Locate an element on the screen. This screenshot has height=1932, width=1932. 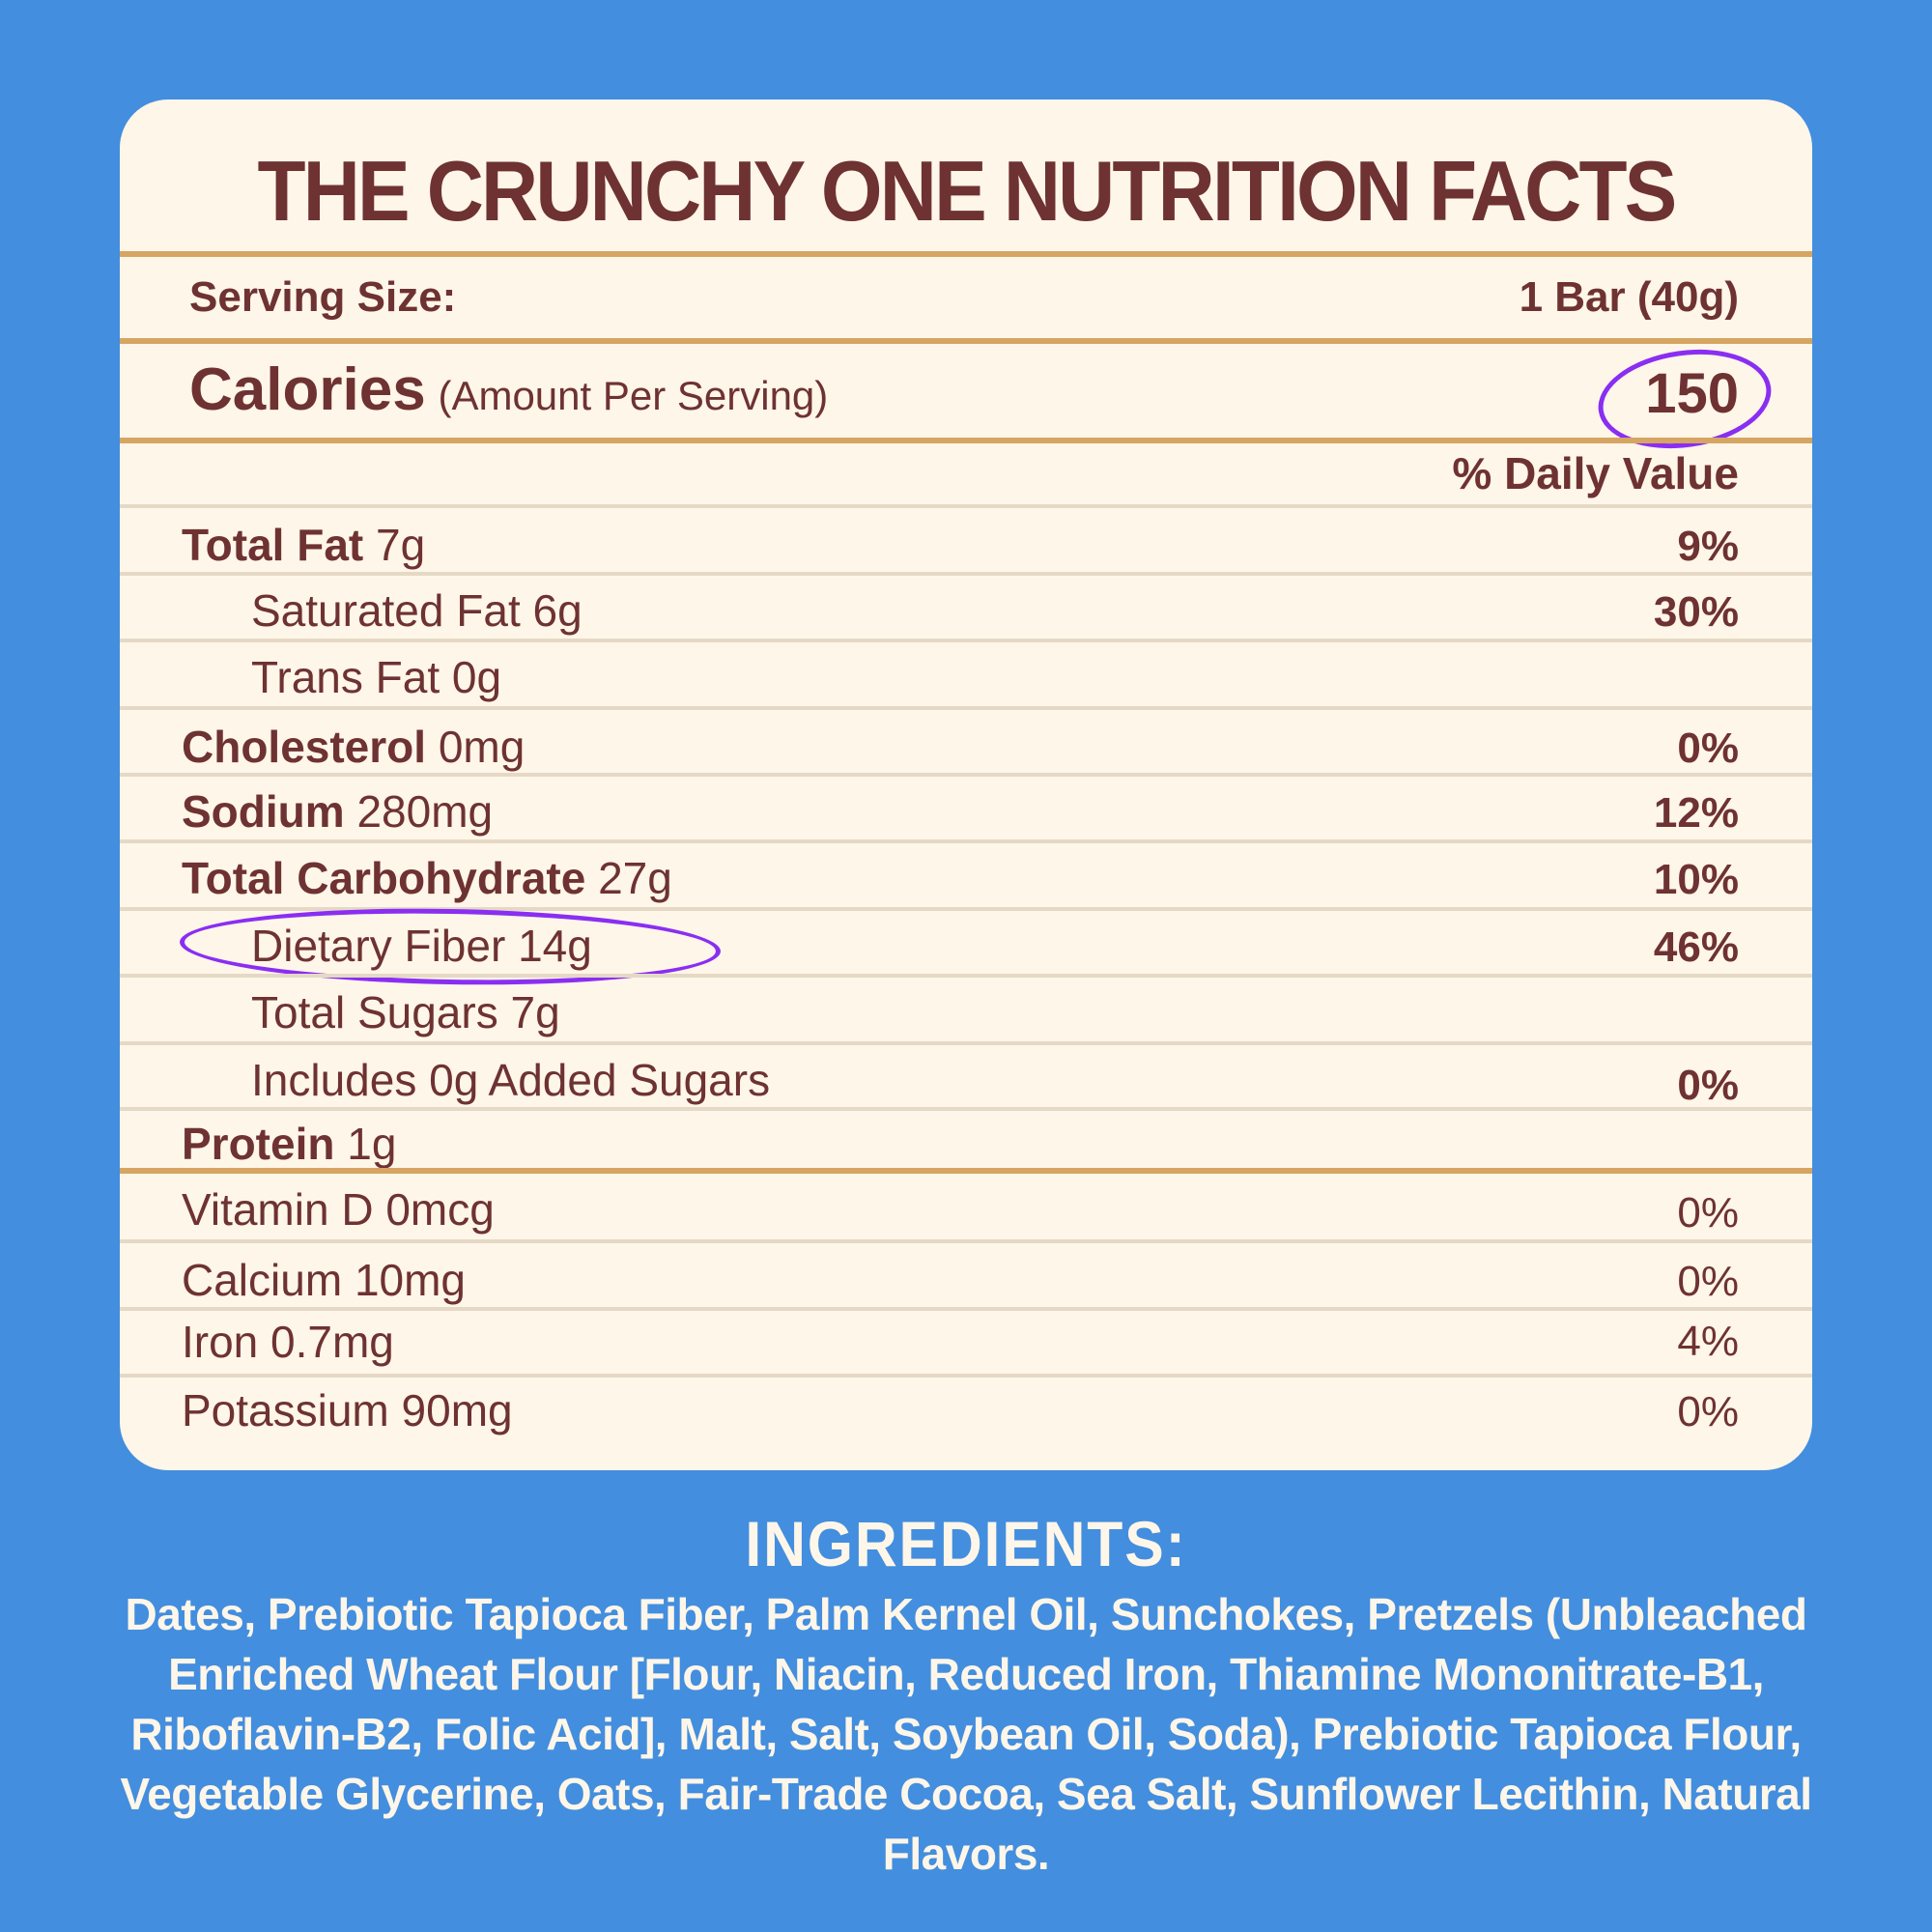
nutrient-amount: 1g is located at coordinates (372, 1144).